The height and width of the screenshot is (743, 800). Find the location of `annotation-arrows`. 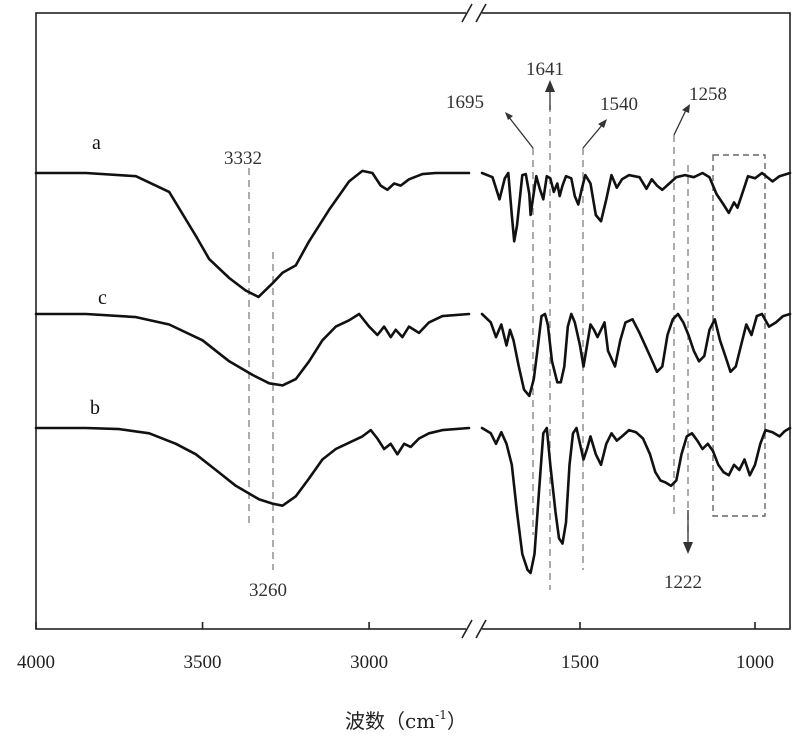

annotation-arrows is located at coordinates (599, 317).